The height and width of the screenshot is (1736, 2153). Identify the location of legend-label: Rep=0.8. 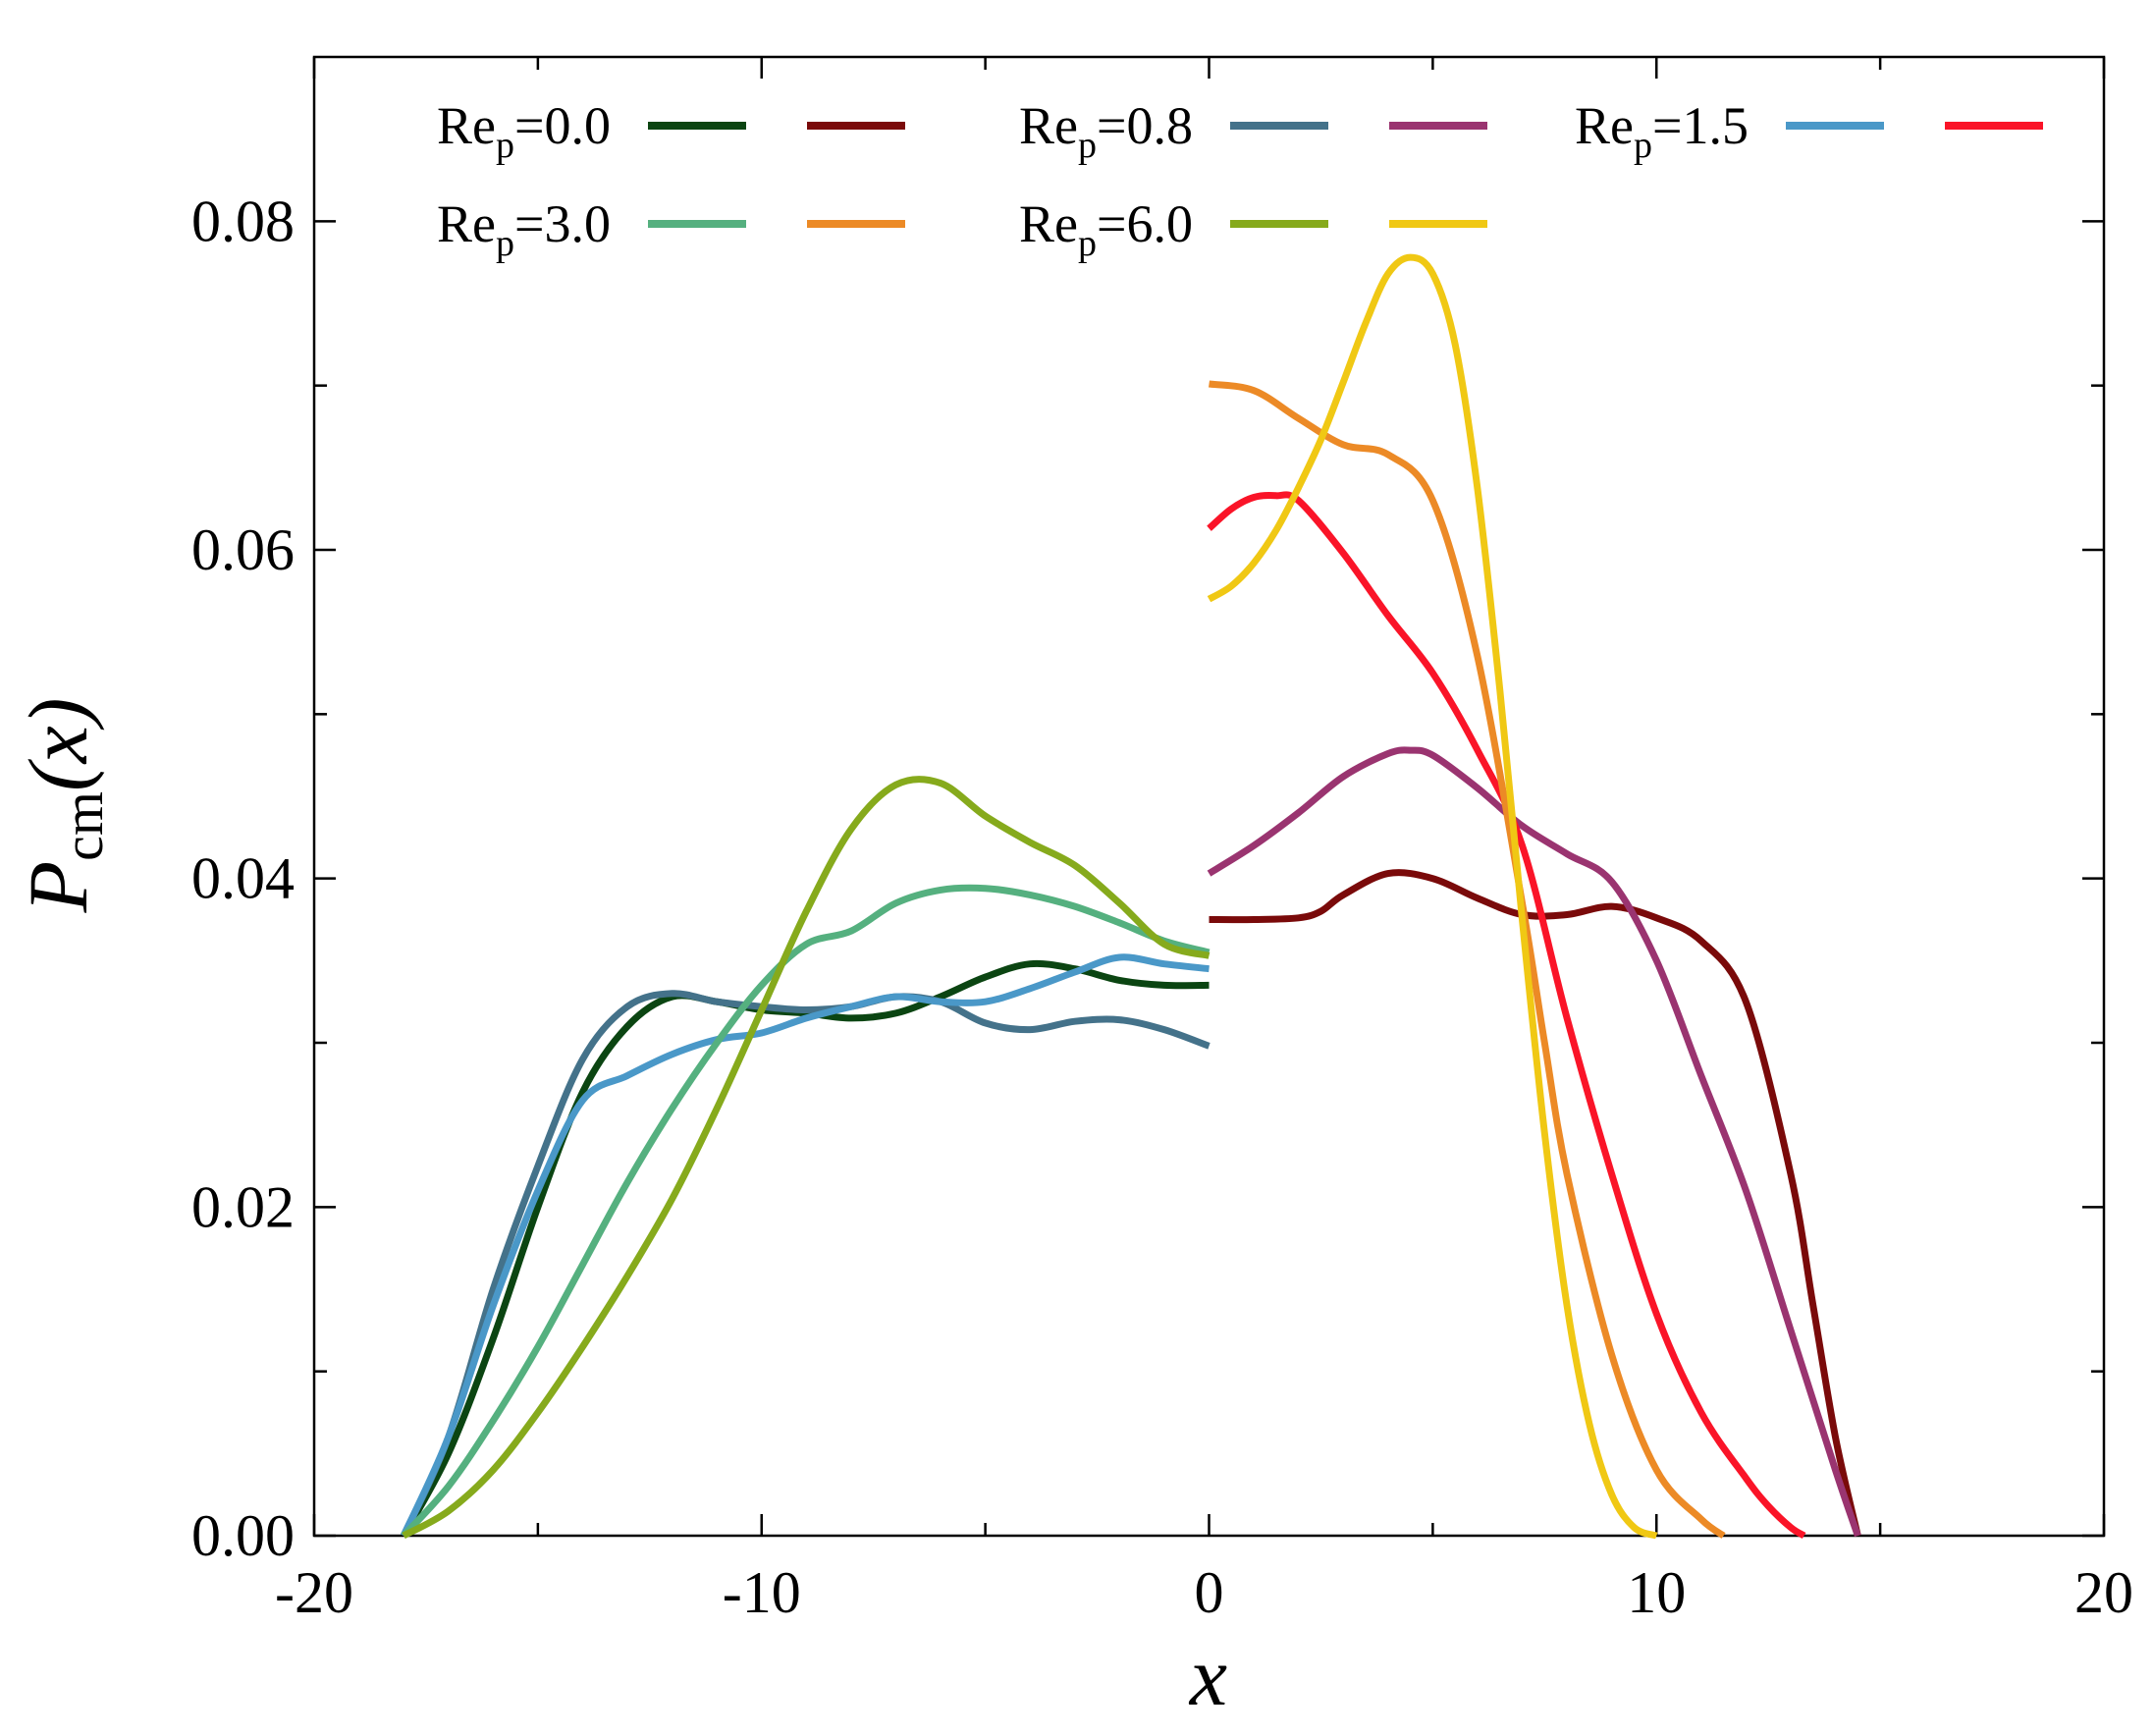
(1106, 131).